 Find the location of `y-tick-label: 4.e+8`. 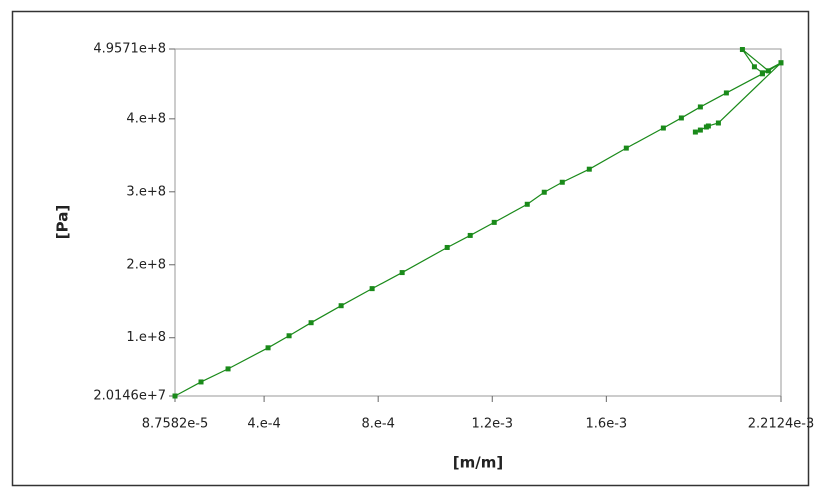

y-tick-label: 4.e+8 is located at coordinates (146, 118).